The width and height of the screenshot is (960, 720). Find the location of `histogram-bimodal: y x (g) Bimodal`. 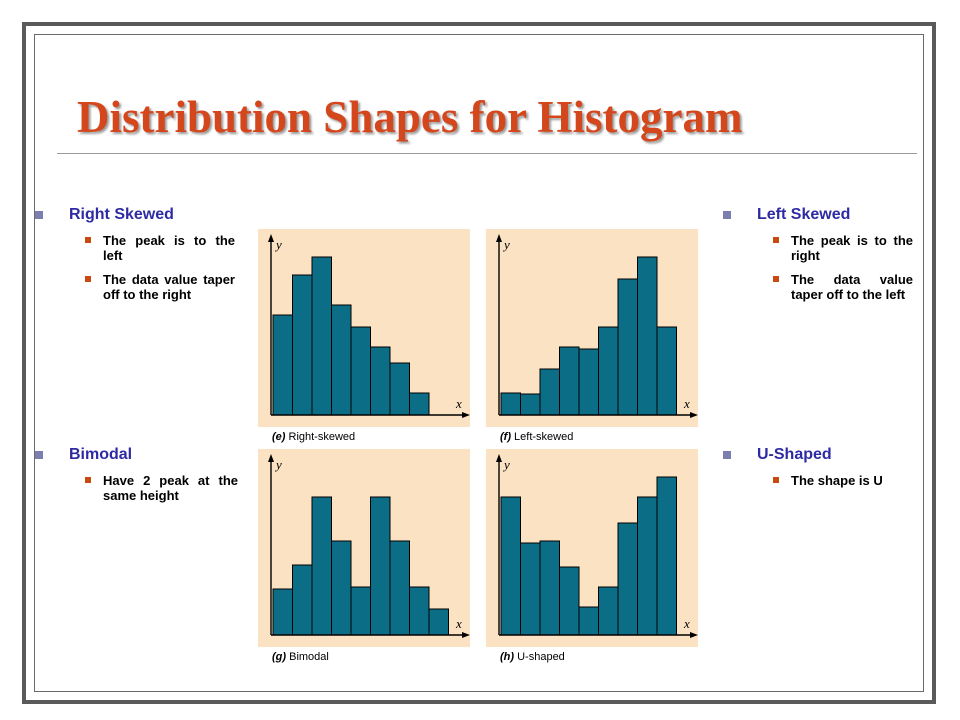

histogram-bimodal: y x (g) Bimodal is located at coordinates (368, 557).